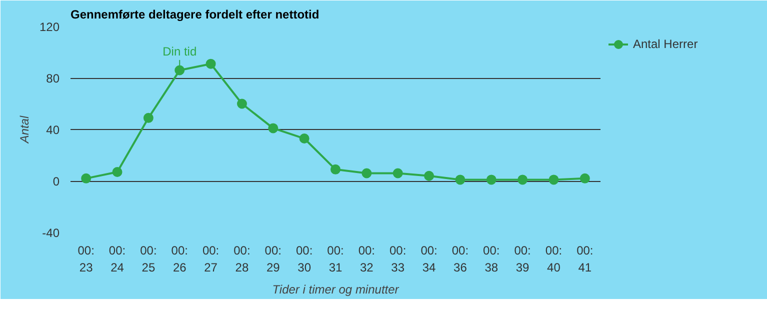  I want to click on y-tick-label: 120, so click(49, 27).